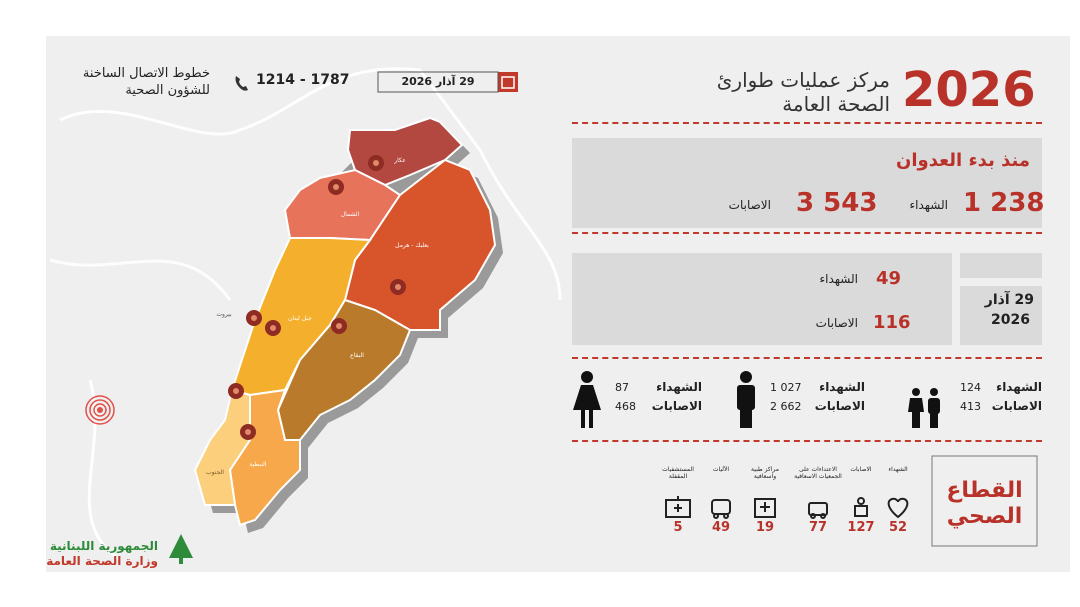 The width and height of the screenshot is (1080, 607). What do you see at coordinates (898, 469) in the screenshot?
I see `sector-label: الشهداء` at bounding box center [898, 469].